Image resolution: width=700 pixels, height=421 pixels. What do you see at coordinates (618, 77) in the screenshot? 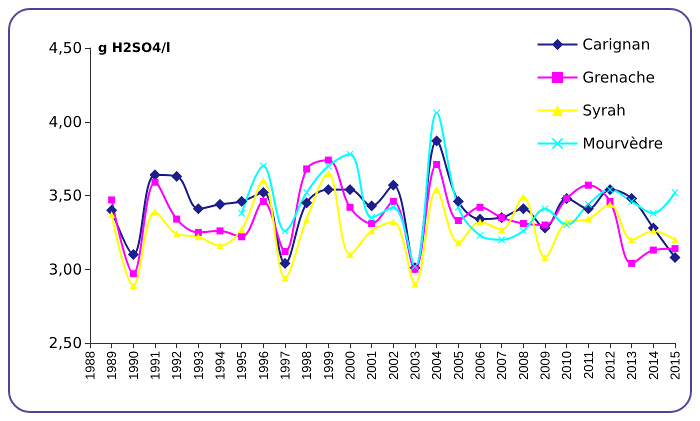
I see `legend-label: Grenache` at bounding box center [618, 77].